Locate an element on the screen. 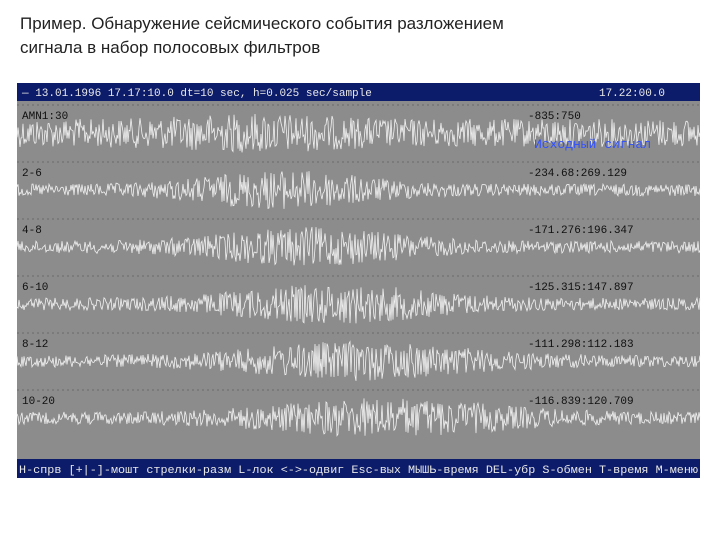 The width and height of the screenshot is (720, 540). trace-label: 6-10 is located at coordinates (35, 288).